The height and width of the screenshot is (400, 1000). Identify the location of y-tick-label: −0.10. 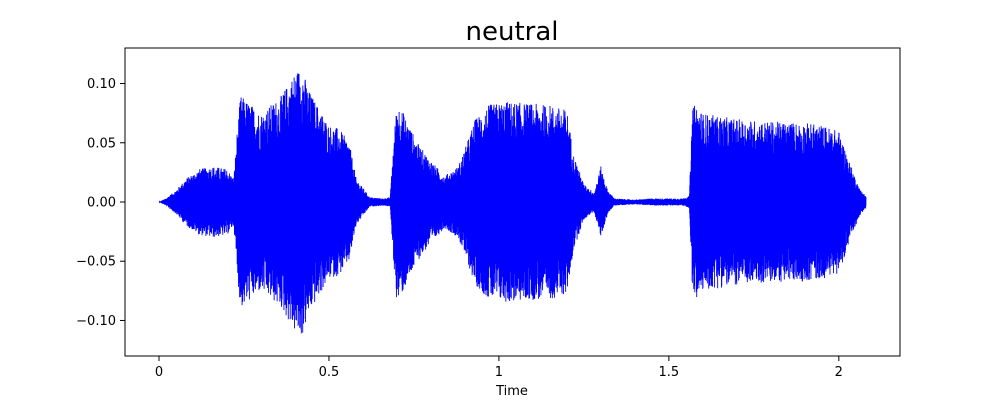
(96, 321).